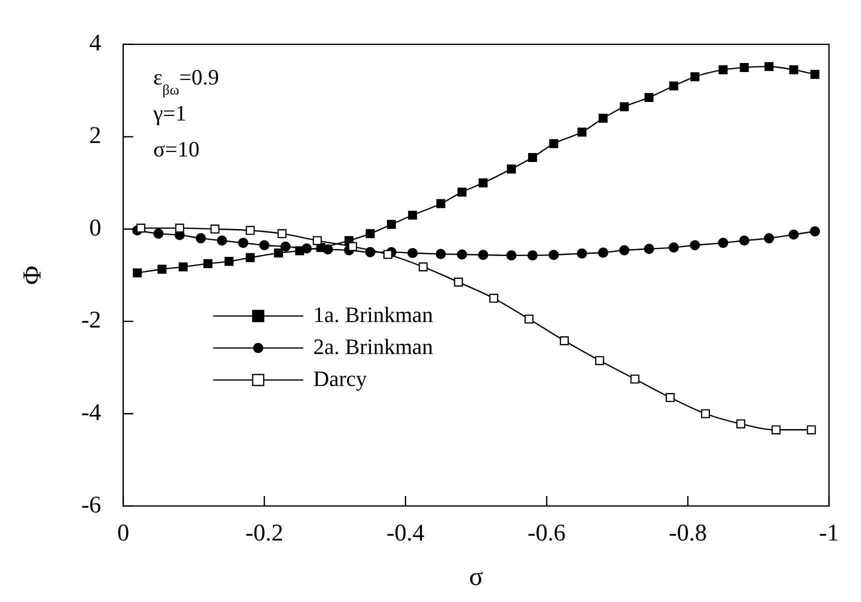  I want to click on y-tick-label: 0, so click(95, 228).